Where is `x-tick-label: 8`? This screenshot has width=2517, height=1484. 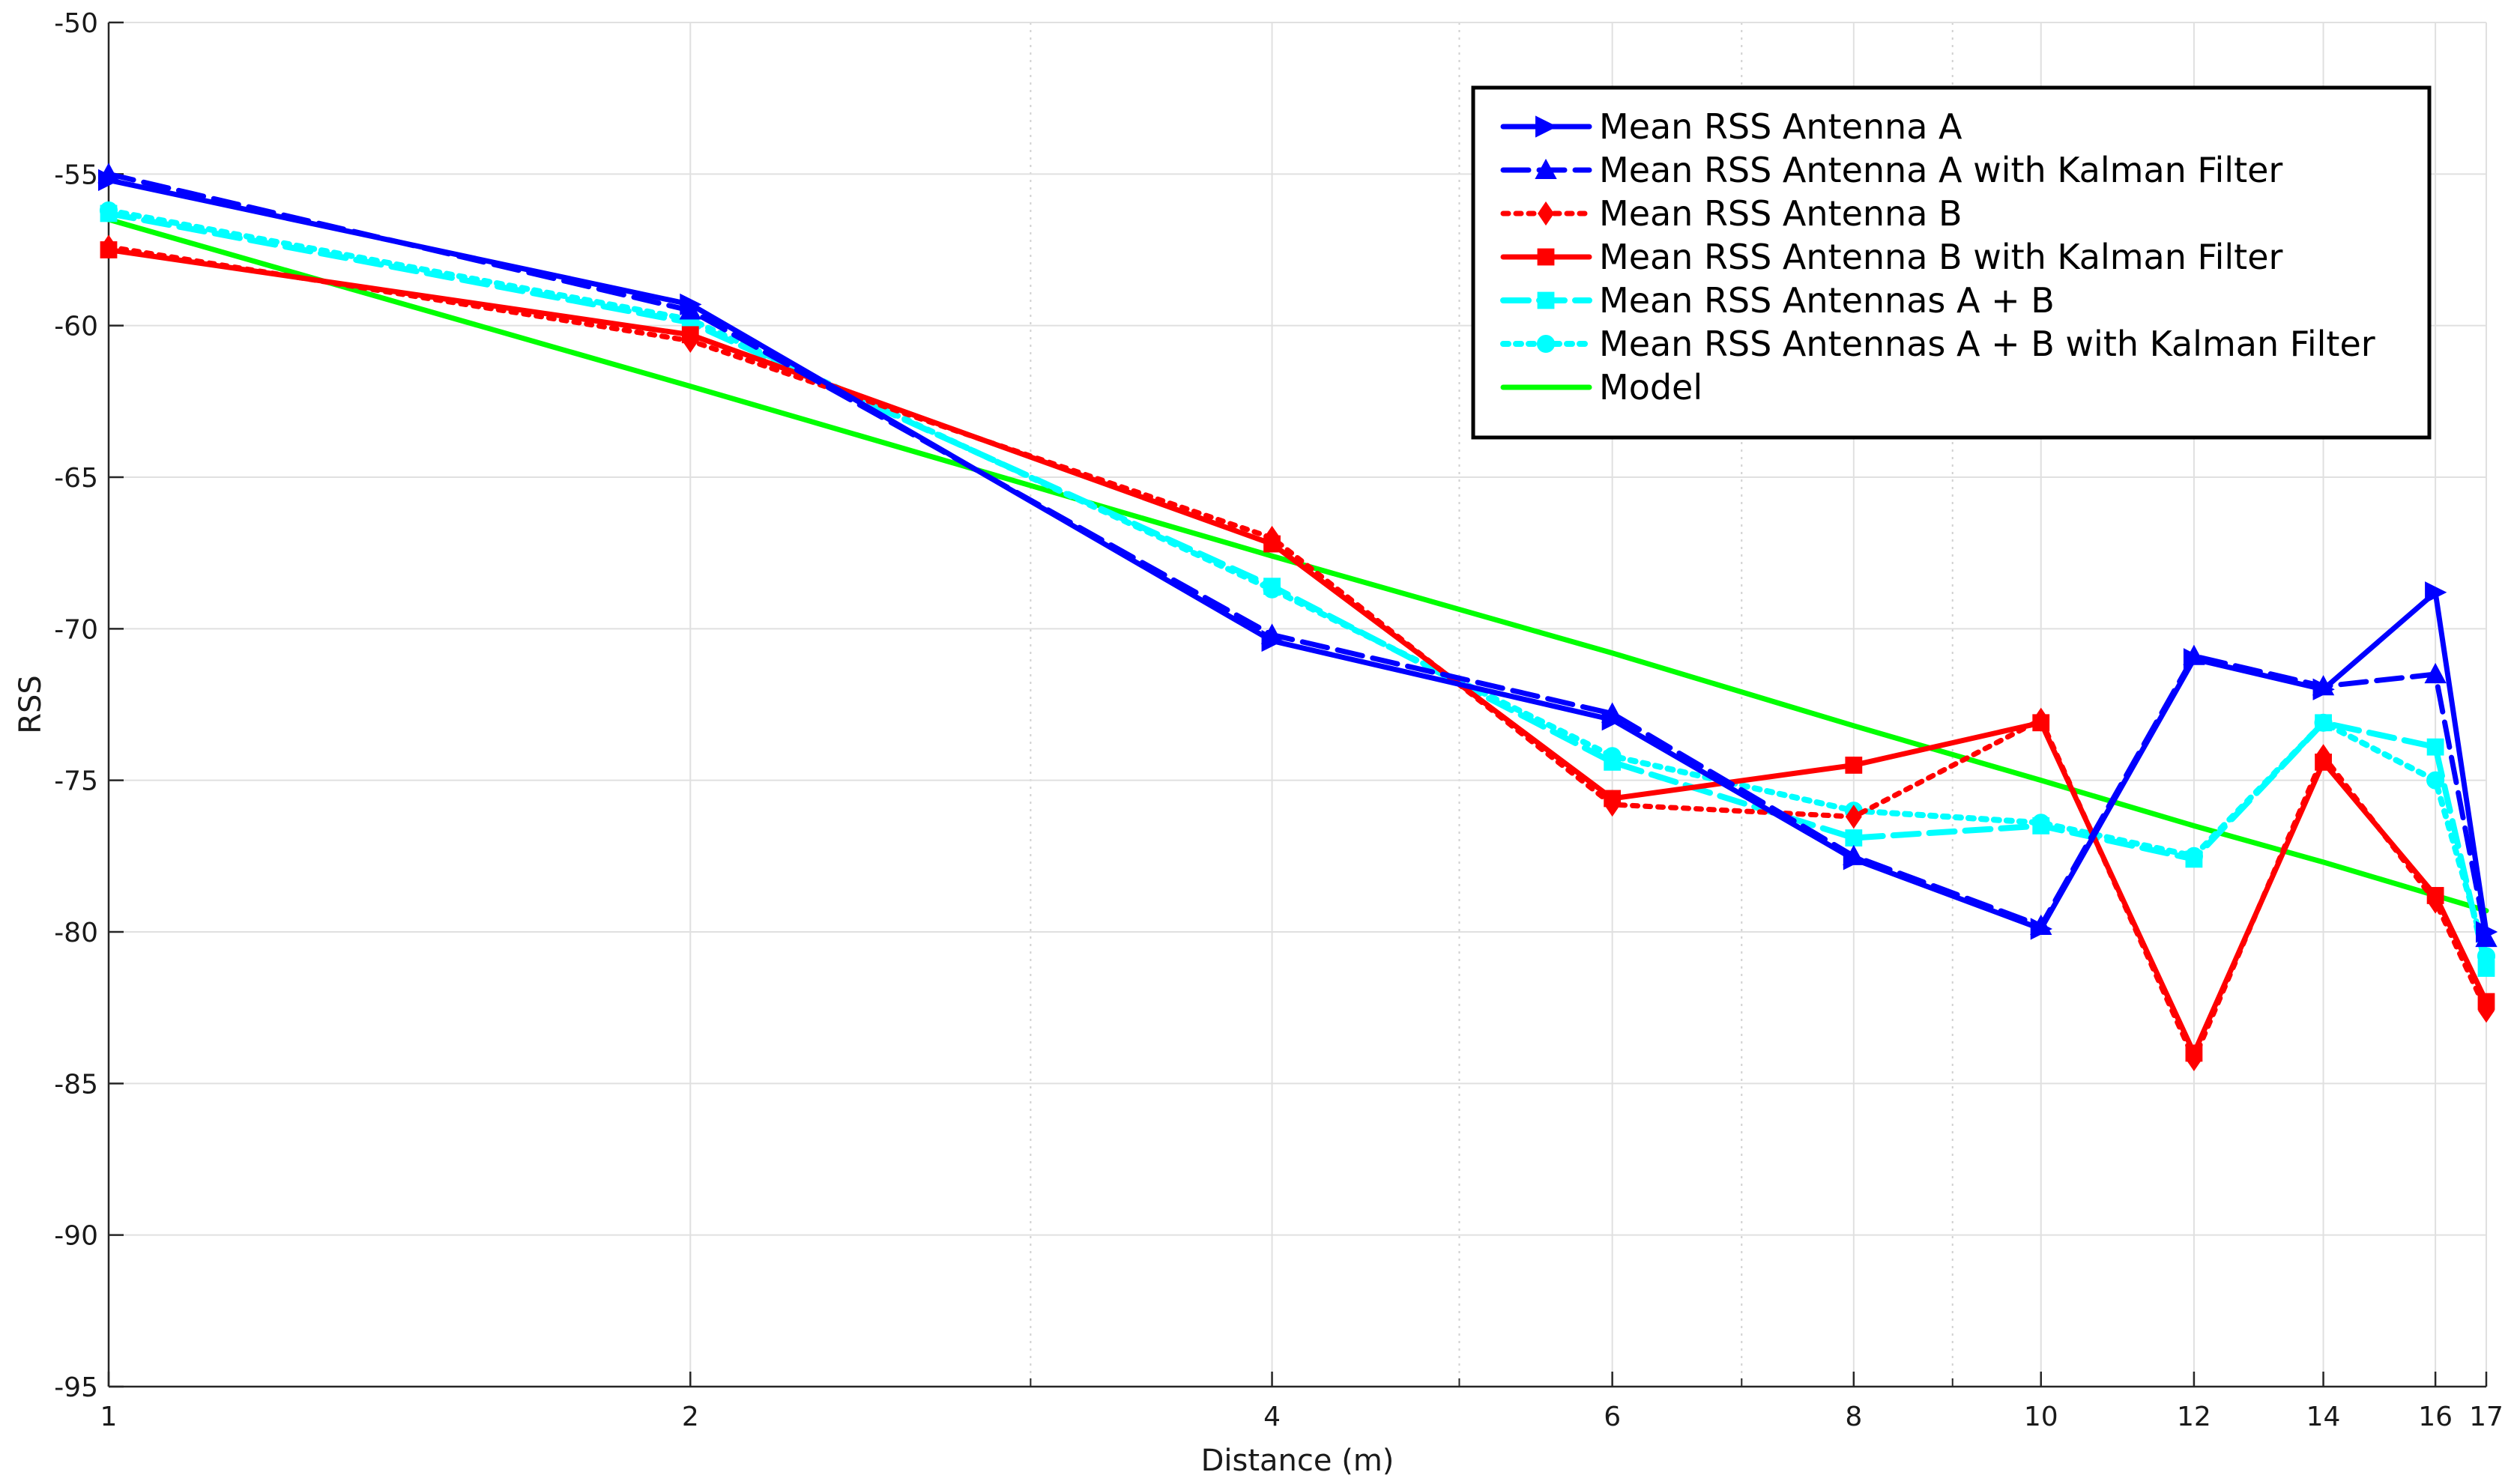
x-tick-label: 8 is located at coordinates (1853, 1417).